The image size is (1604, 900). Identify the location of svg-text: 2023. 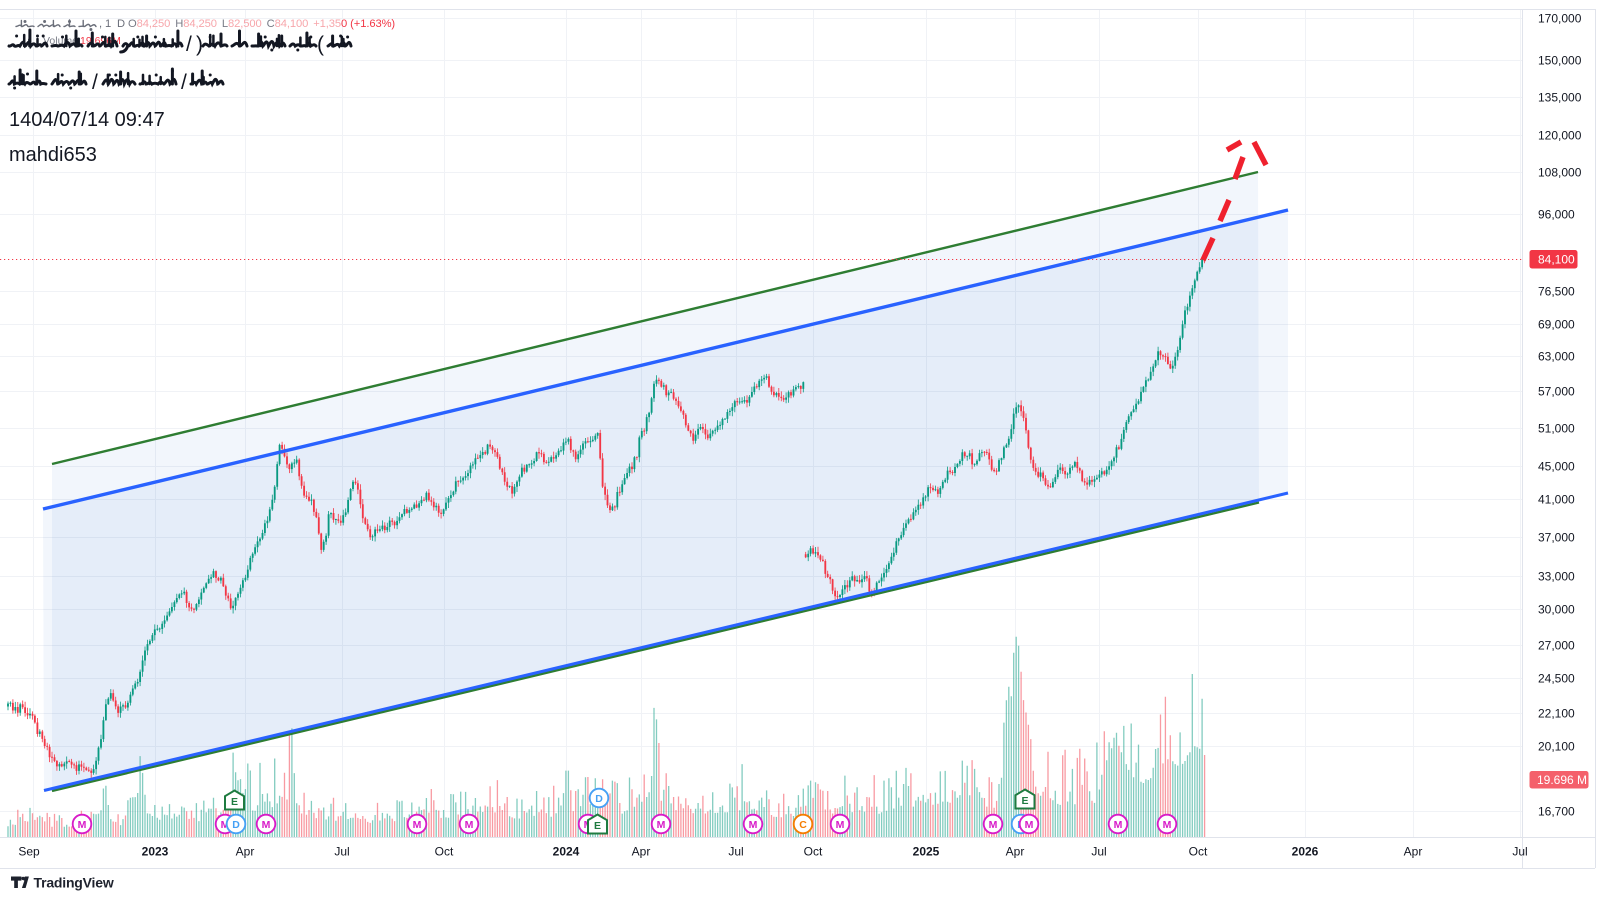
(155, 852).